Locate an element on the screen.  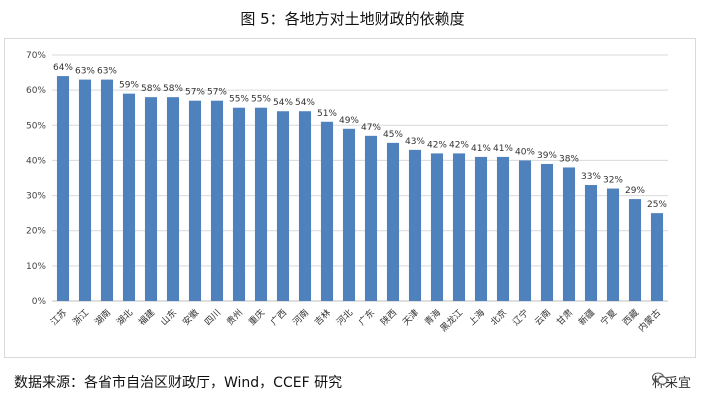
x-category-label: 贵州 is located at coordinates (234, 317).